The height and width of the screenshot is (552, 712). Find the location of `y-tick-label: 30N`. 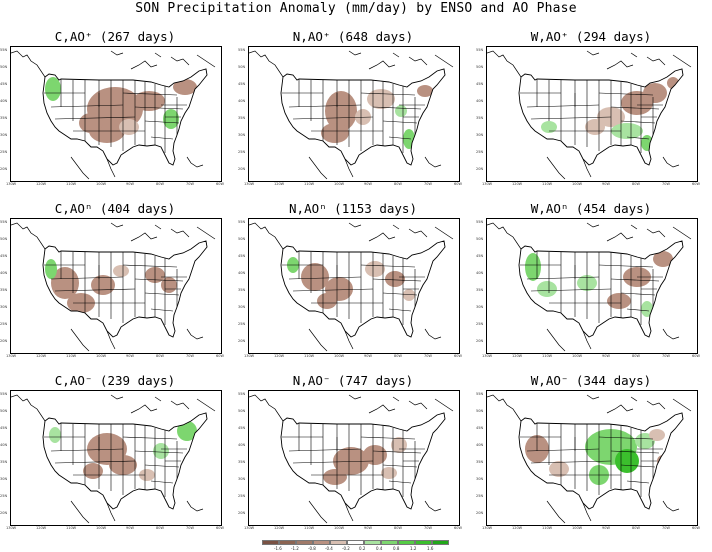

y-tick-label: 30N is located at coordinates (480, 135).